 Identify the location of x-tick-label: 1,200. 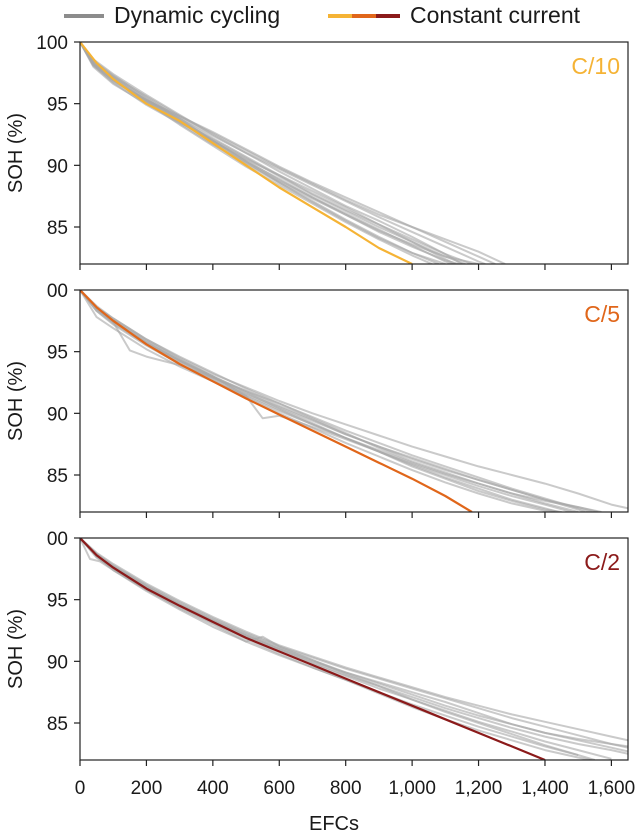
(479, 788).